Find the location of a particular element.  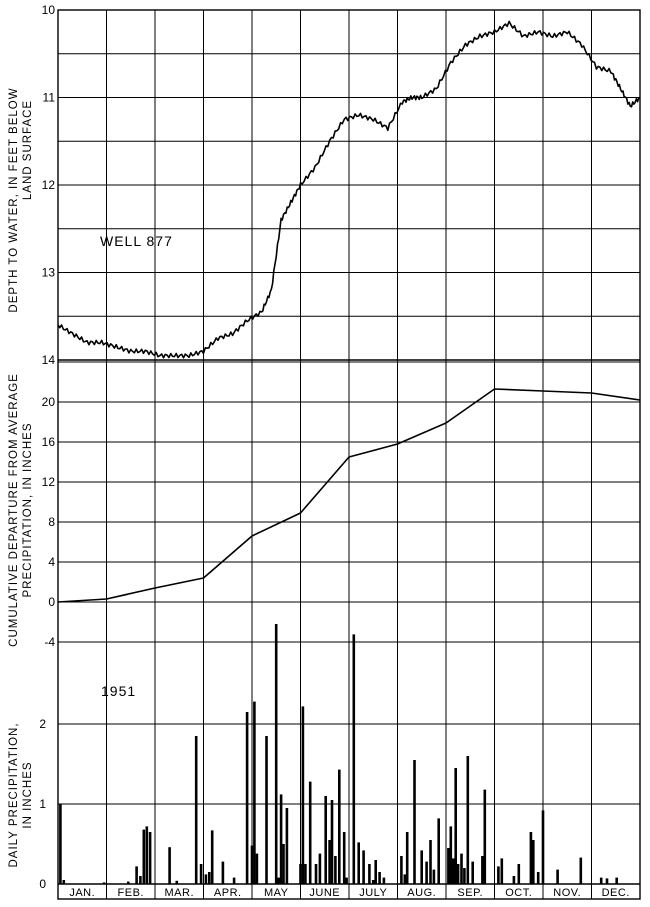

departure-ylabel: CUMULATIVE DEPARTURE FROM AVERAGE is located at coordinates (14, 510).